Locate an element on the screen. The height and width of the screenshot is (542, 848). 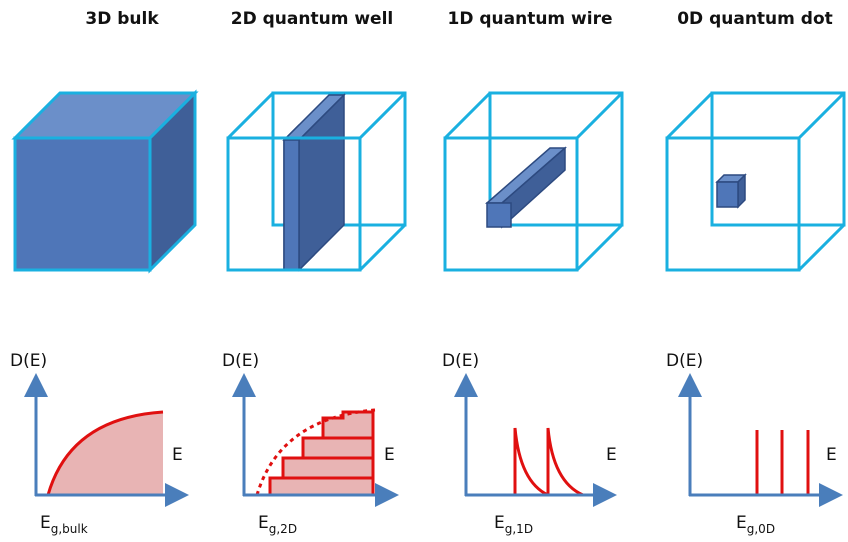
gap-label: Eg,0D is located at coordinates (755, 524).